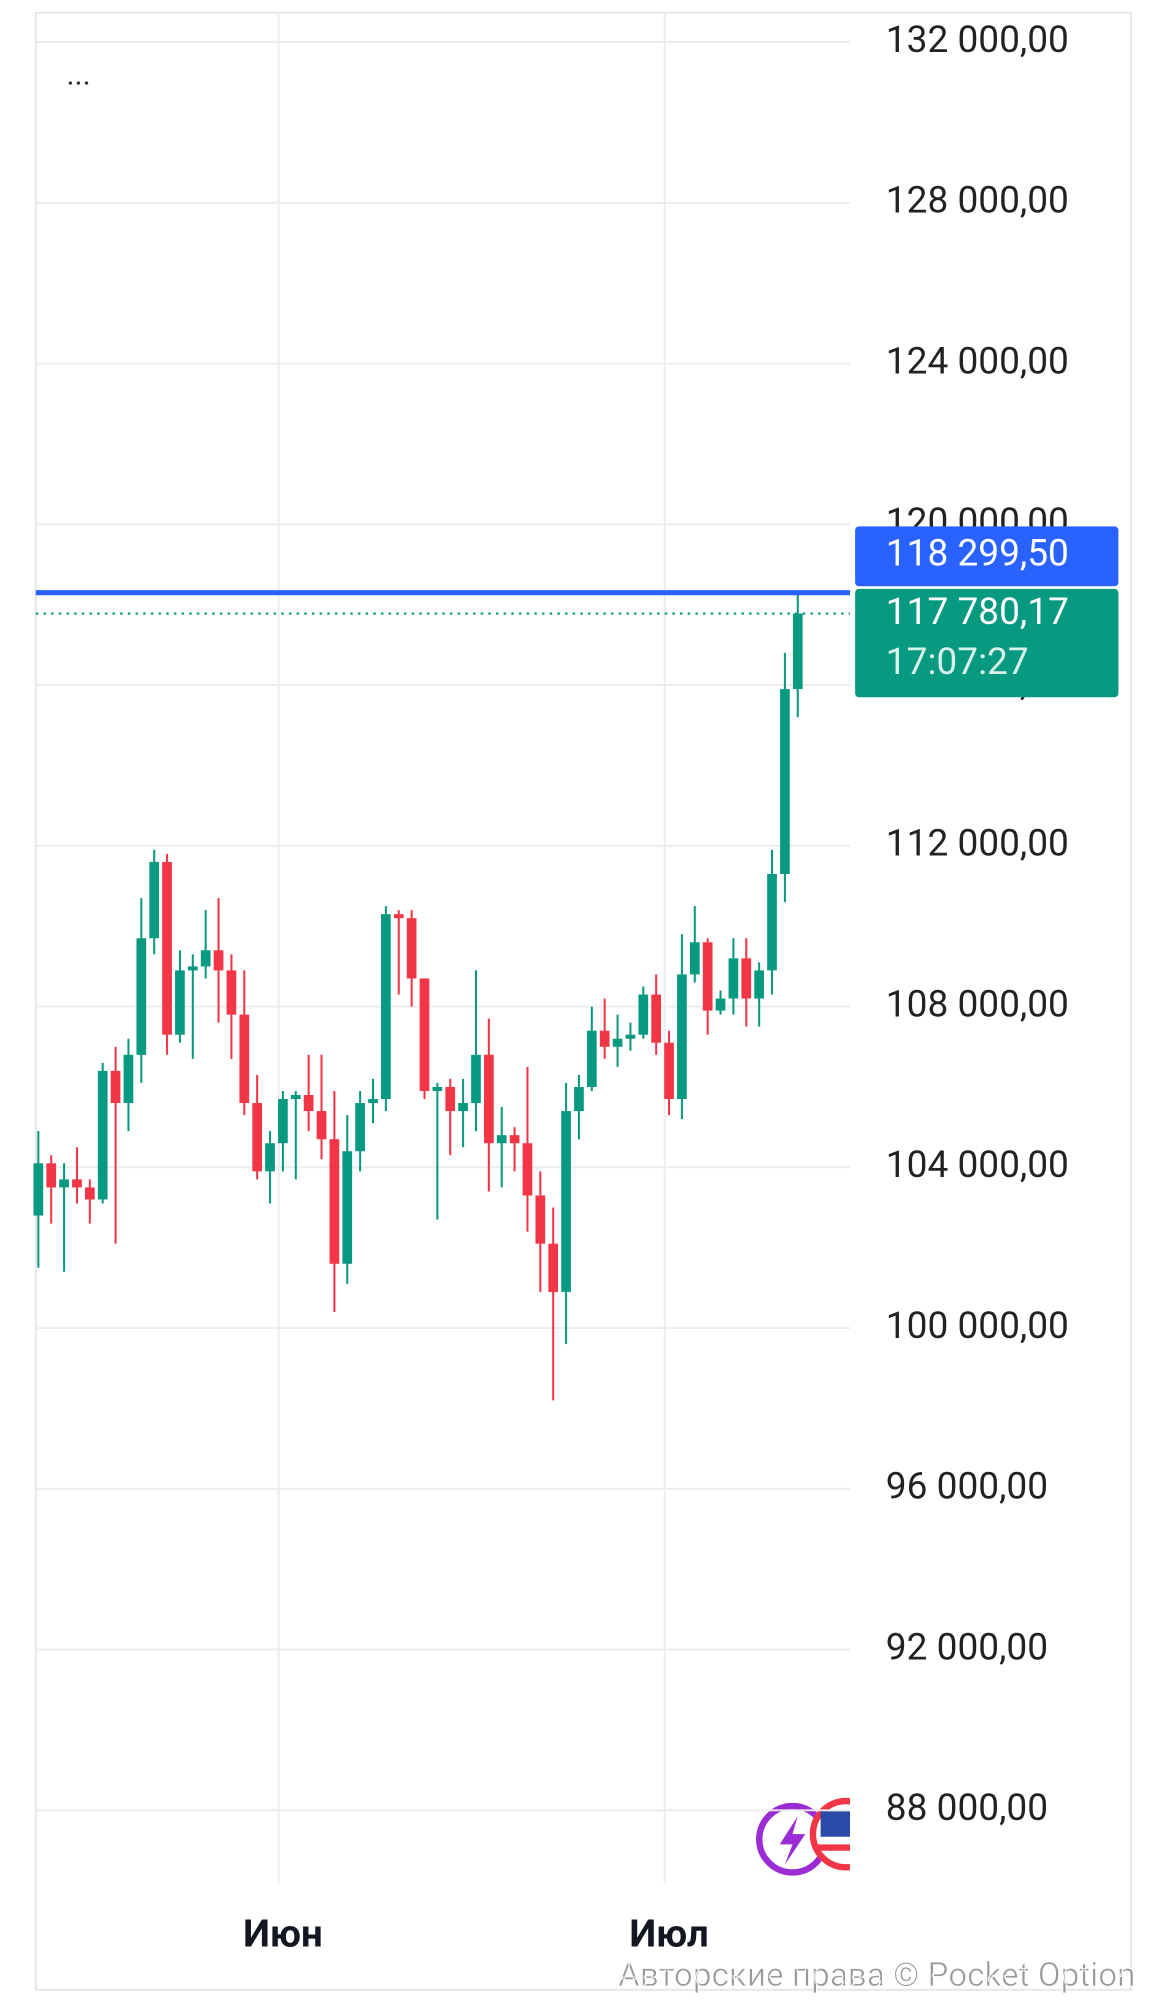 This screenshot has width=1167, height=2000. Describe the element at coordinates (977, 361) in the screenshot. I see `y-tick-label: 124 000,00` at that location.